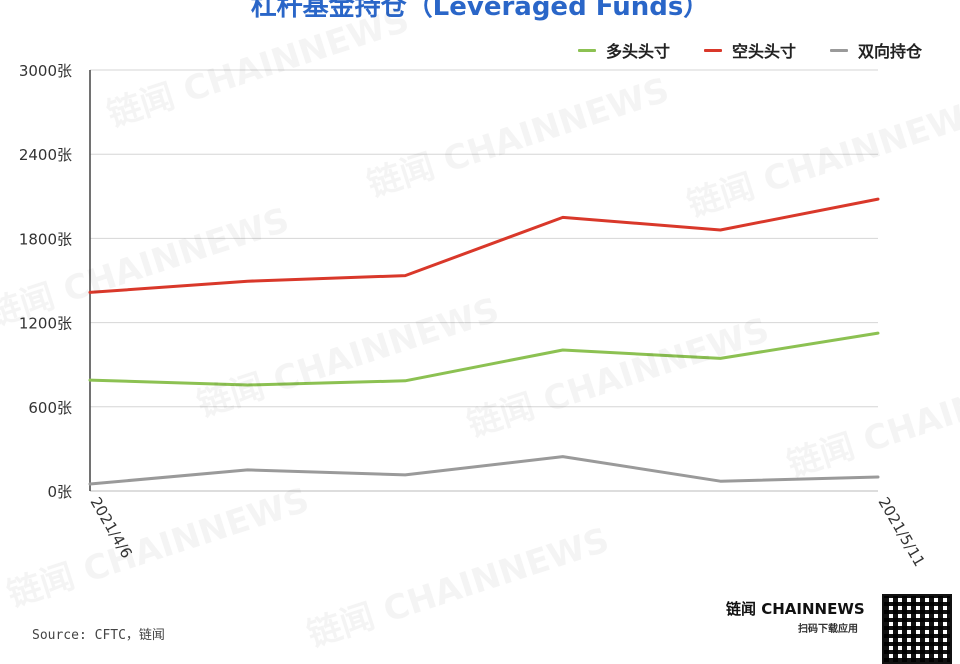 The height and width of the screenshot is (664, 960). I want to click on legend-swatch-long, so click(586, 50).